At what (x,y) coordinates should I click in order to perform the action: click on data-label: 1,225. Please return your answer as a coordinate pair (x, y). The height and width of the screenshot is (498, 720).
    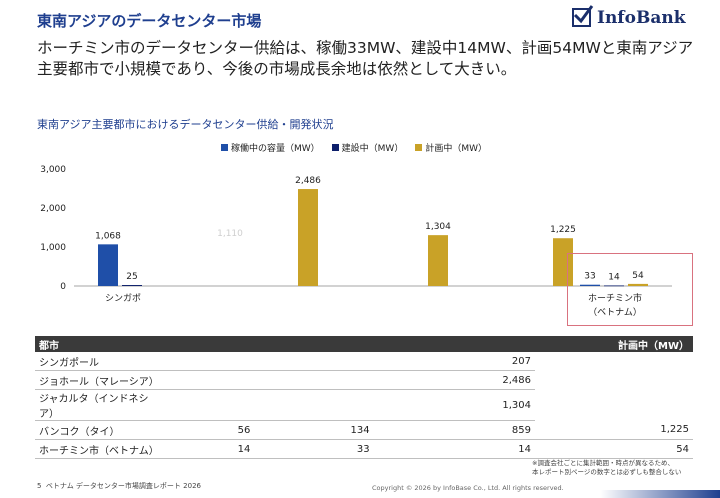
    Looking at the image, I should click on (563, 230).